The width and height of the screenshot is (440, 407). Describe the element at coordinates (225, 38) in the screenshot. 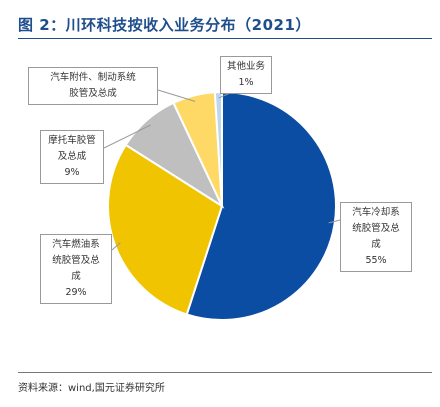

I see `title-rule` at that location.